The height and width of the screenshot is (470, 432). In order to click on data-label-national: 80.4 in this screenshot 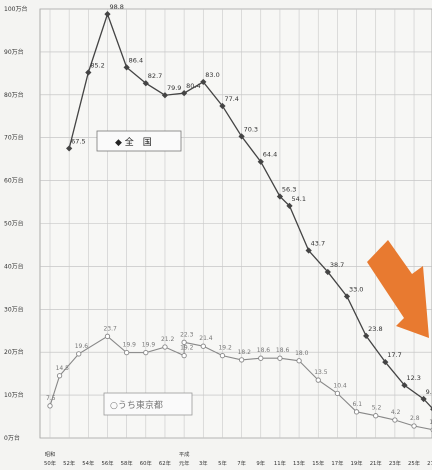, I will do `click(193, 86)`.